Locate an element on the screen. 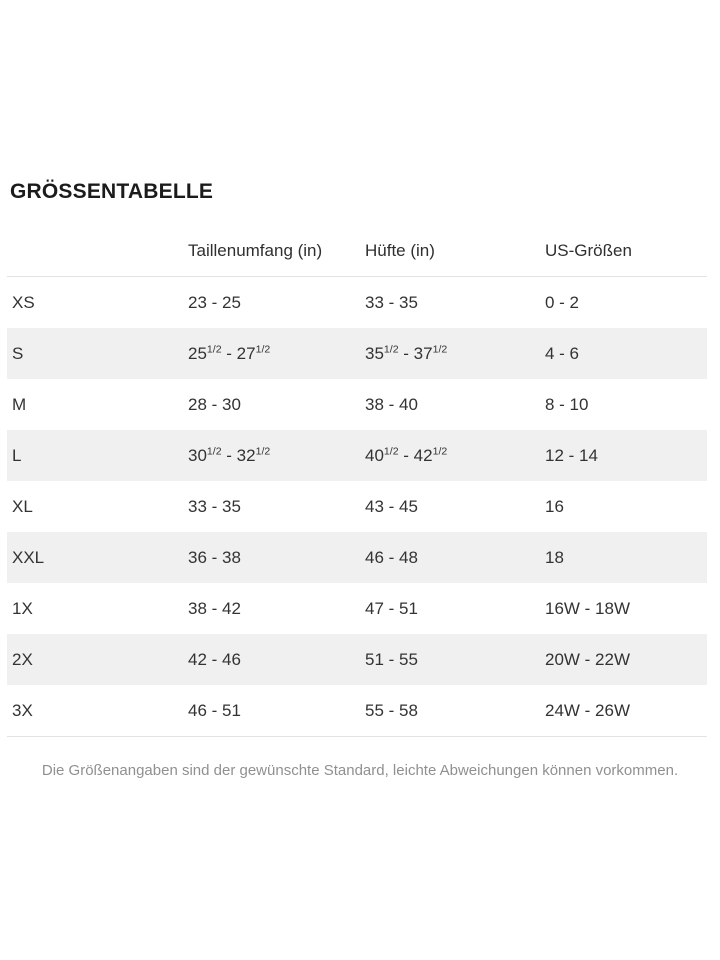 The height and width of the screenshot is (960, 720). table-row: XL 33 - 35 43 - 45 16 is located at coordinates (357, 506).